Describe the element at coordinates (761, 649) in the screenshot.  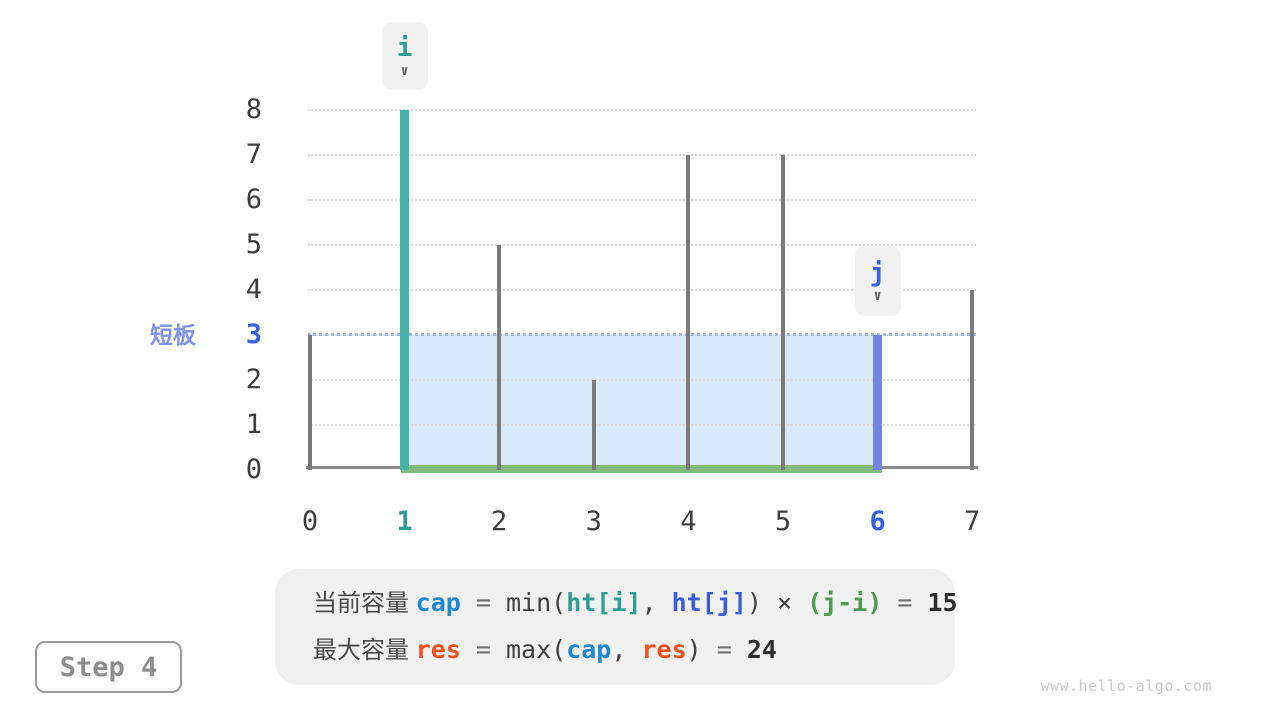
I see `formula-token: 24` at that location.